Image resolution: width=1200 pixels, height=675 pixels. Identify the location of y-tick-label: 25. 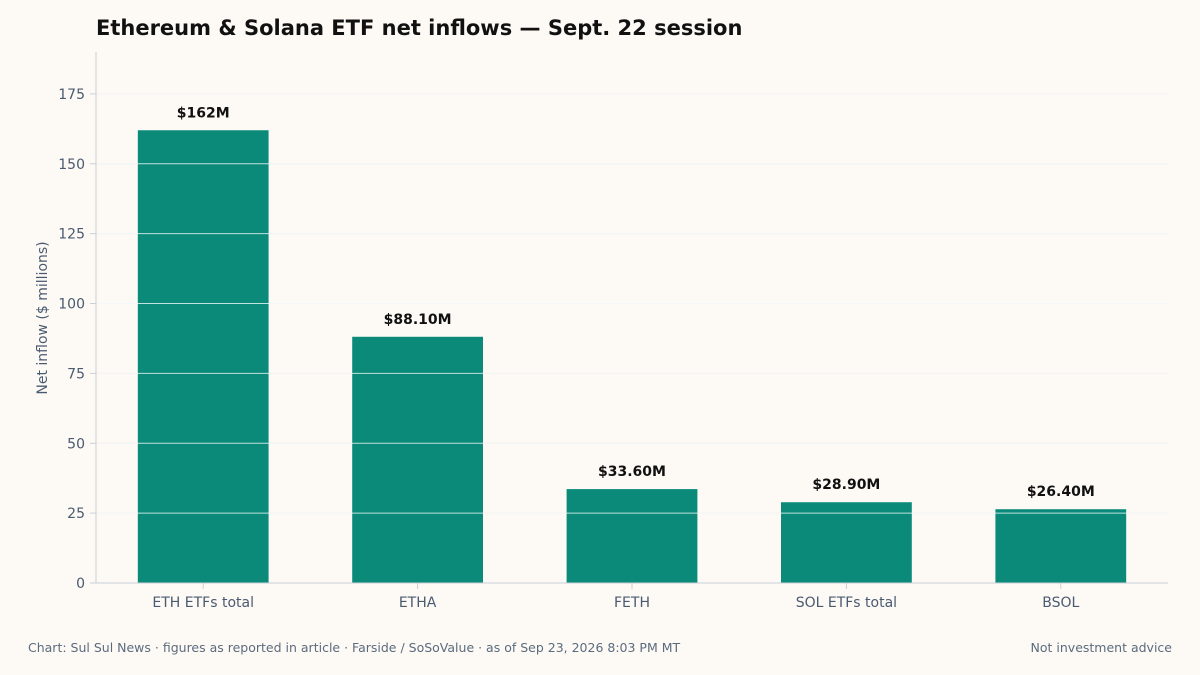
(76, 514).